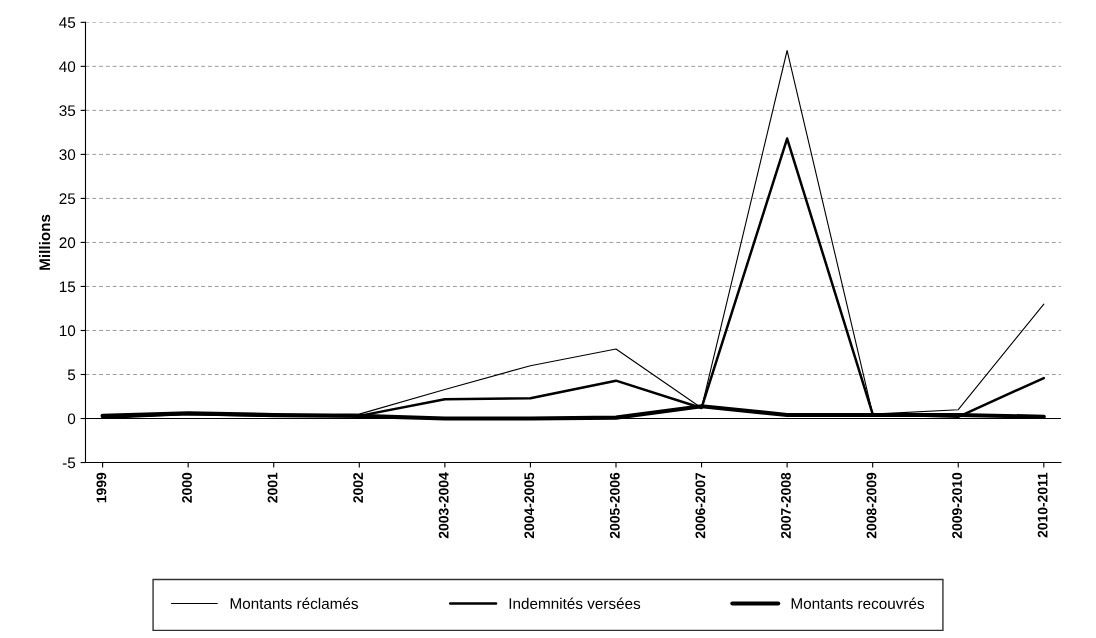 The width and height of the screenshot is (1096, 638). What do you see at coordinates (71, 419) in the screenshot?
I see `y-tick-label: 0` at bounding box center [71, 419].